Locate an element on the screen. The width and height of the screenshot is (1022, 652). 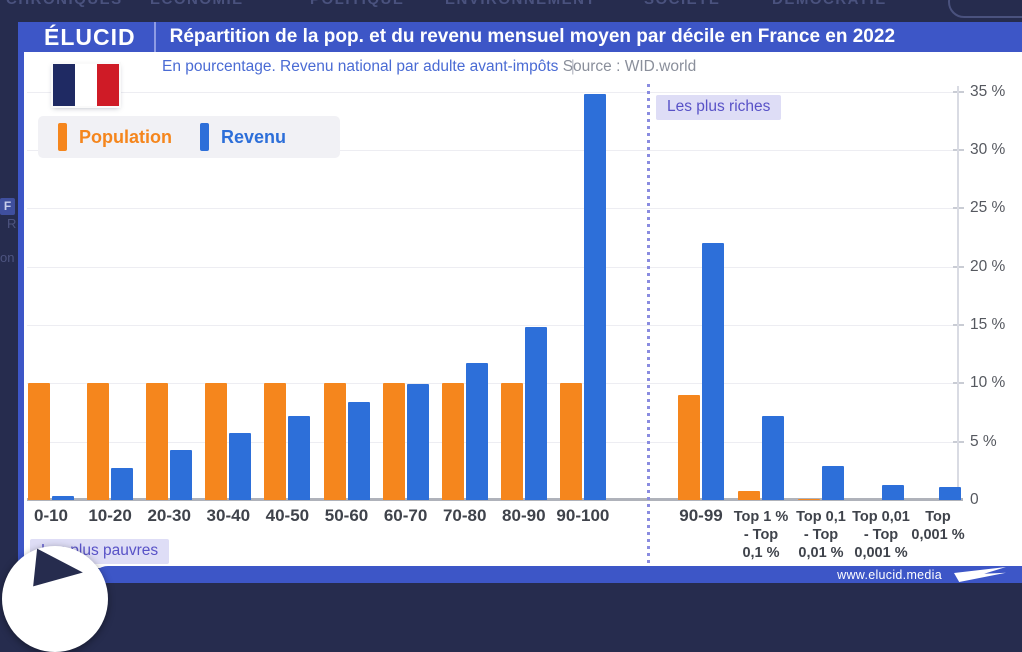
legend-swatch-population is located at coordinates (62, 137).